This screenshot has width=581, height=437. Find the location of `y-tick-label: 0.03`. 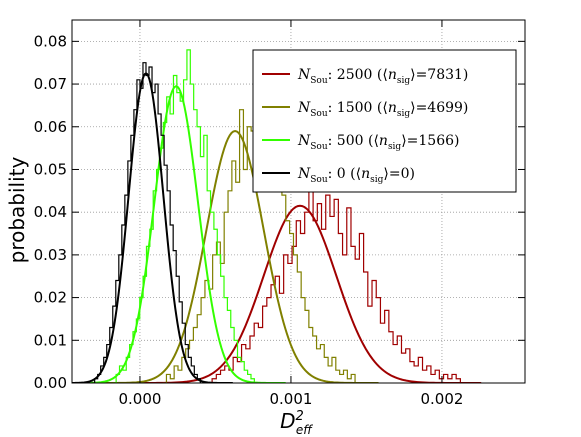

y-tick-label: 0.03 is located at coordinates (50, 255).